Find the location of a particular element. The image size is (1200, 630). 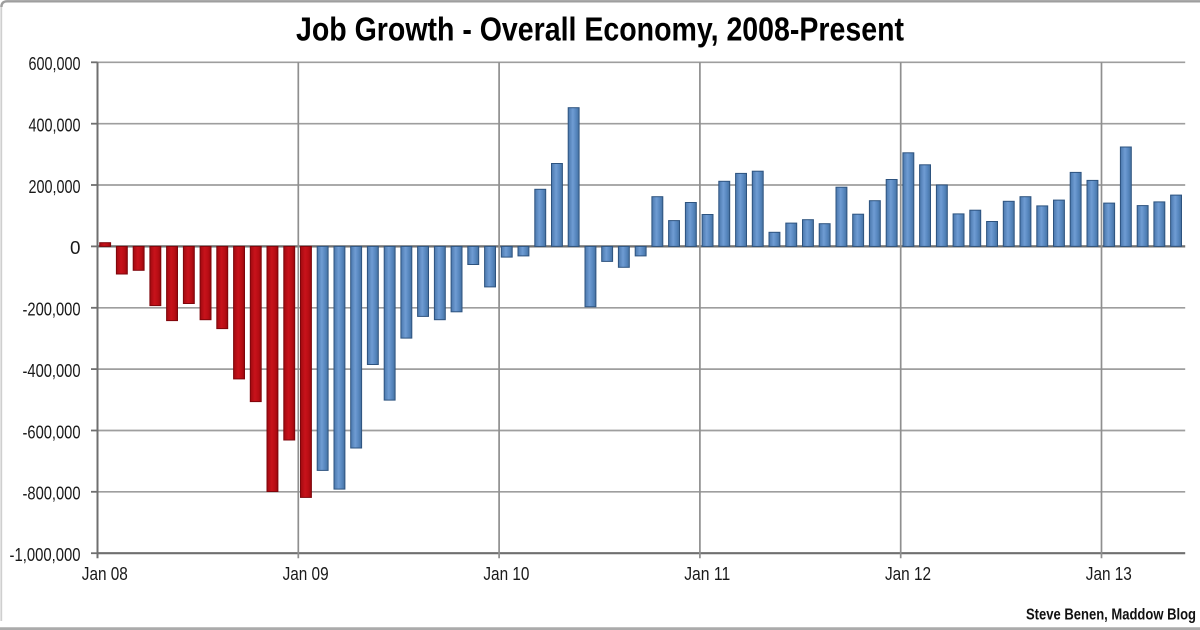

svg-text: Jan 11 is located at coordinates (707, 574).